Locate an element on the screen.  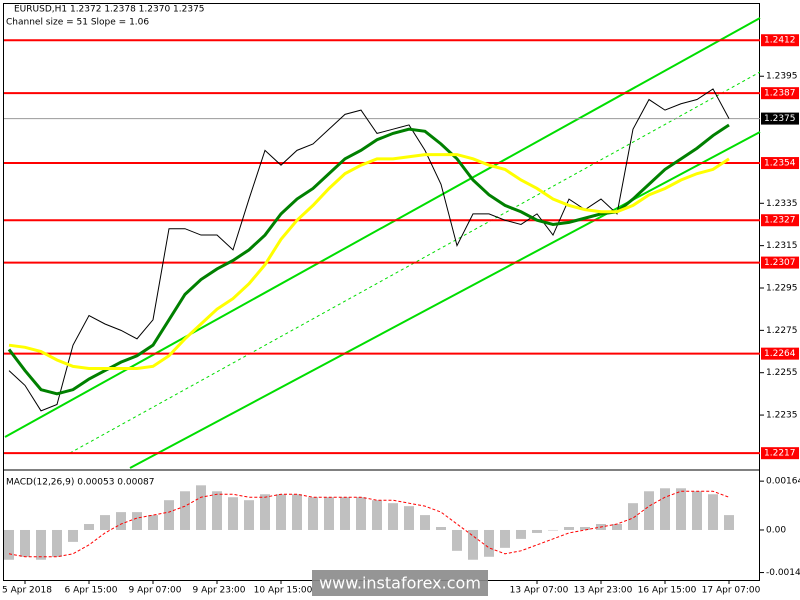
y-tick-label: 0.00164 is located at coordinates (783, 482).